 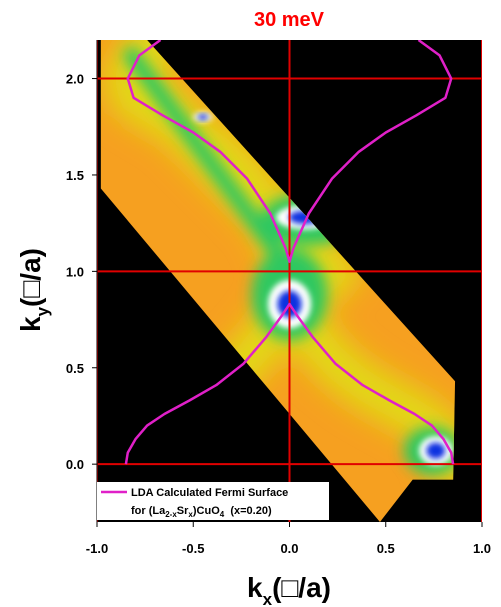 I want to click on x-tick-label: -1.0, so click(x=97, y=548).